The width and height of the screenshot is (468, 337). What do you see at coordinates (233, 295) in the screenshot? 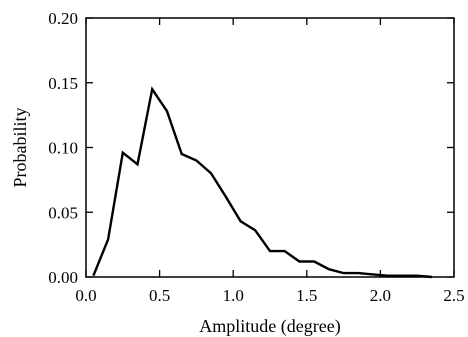
I see `x-tick-label: 1.0` at bounding box center [233, 295].